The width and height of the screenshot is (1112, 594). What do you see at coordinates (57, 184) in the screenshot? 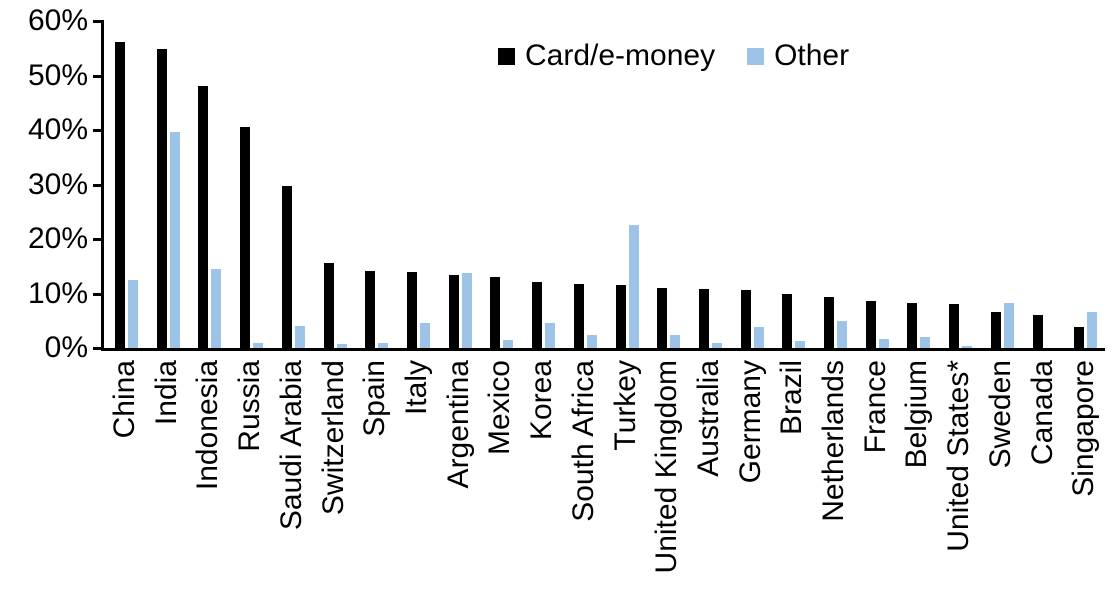
I see `y-tick-label: 30%` at bounding box center [57, 184].